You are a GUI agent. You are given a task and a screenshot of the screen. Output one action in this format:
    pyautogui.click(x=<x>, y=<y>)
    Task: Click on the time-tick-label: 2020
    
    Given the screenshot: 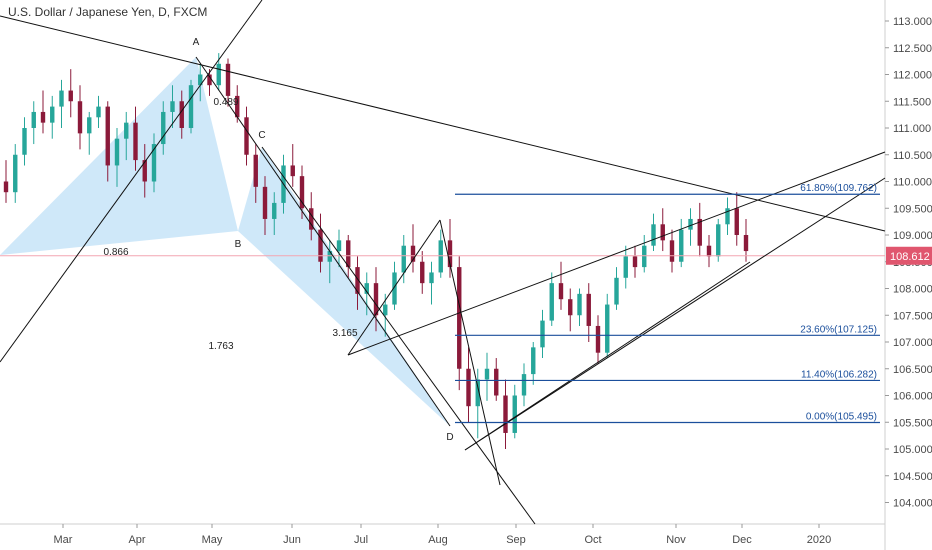 What is the action you would take?
    pyautogui.click(x=819, y=540)
    